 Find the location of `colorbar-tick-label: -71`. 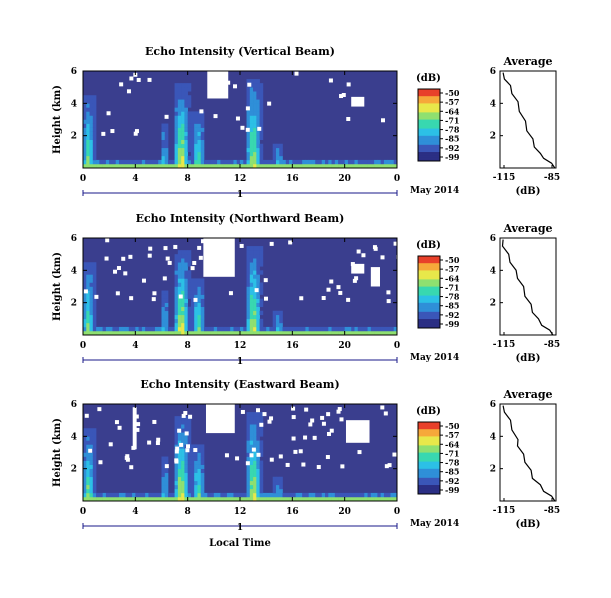

colorbar-tick-label: -71 is located at coordinates (452, 287).